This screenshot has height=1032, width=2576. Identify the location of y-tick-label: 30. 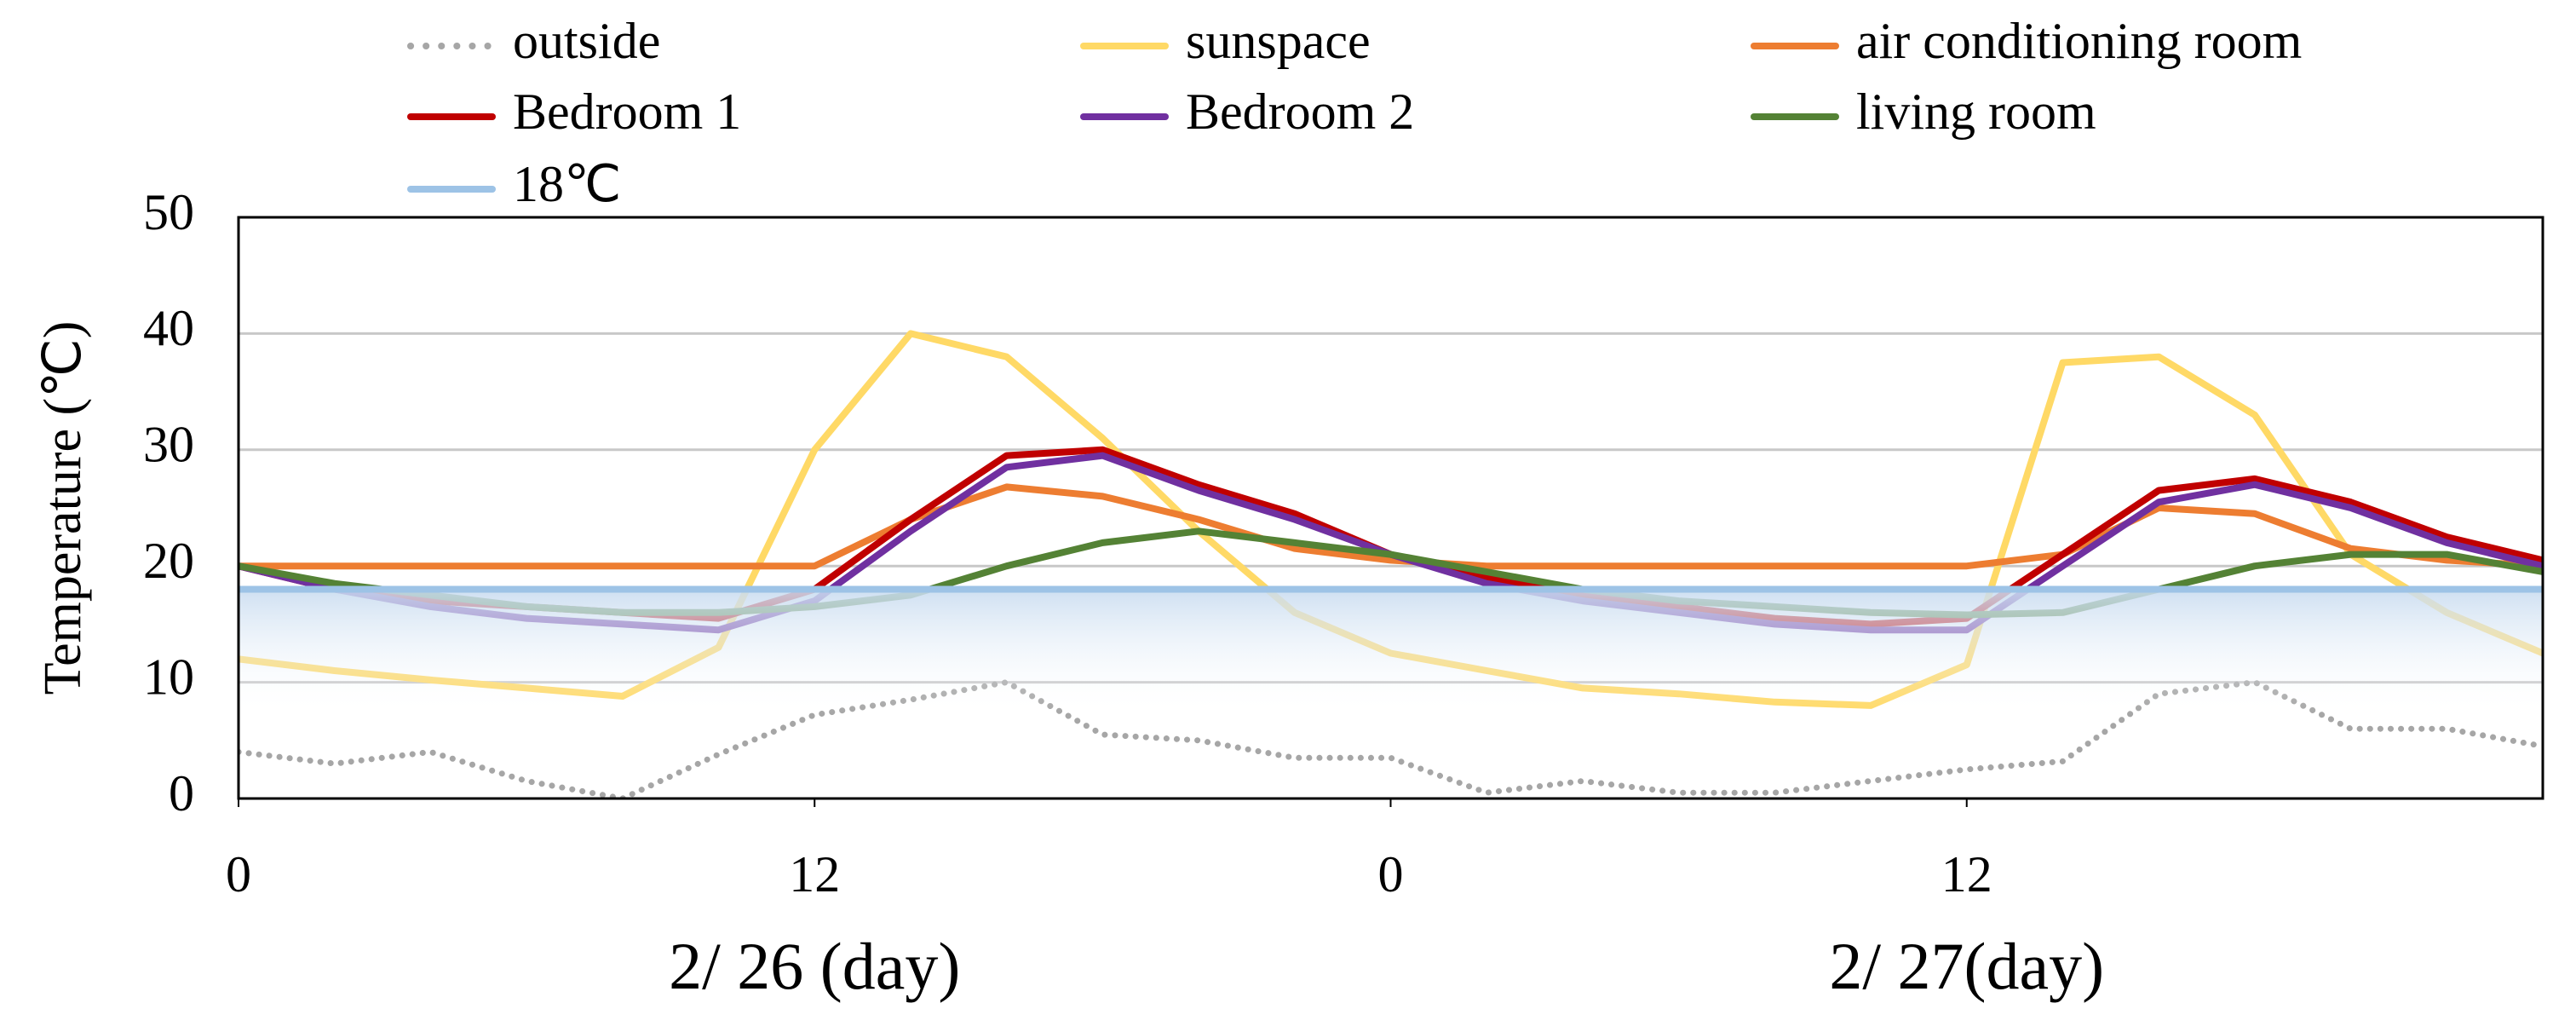
(168, 445).